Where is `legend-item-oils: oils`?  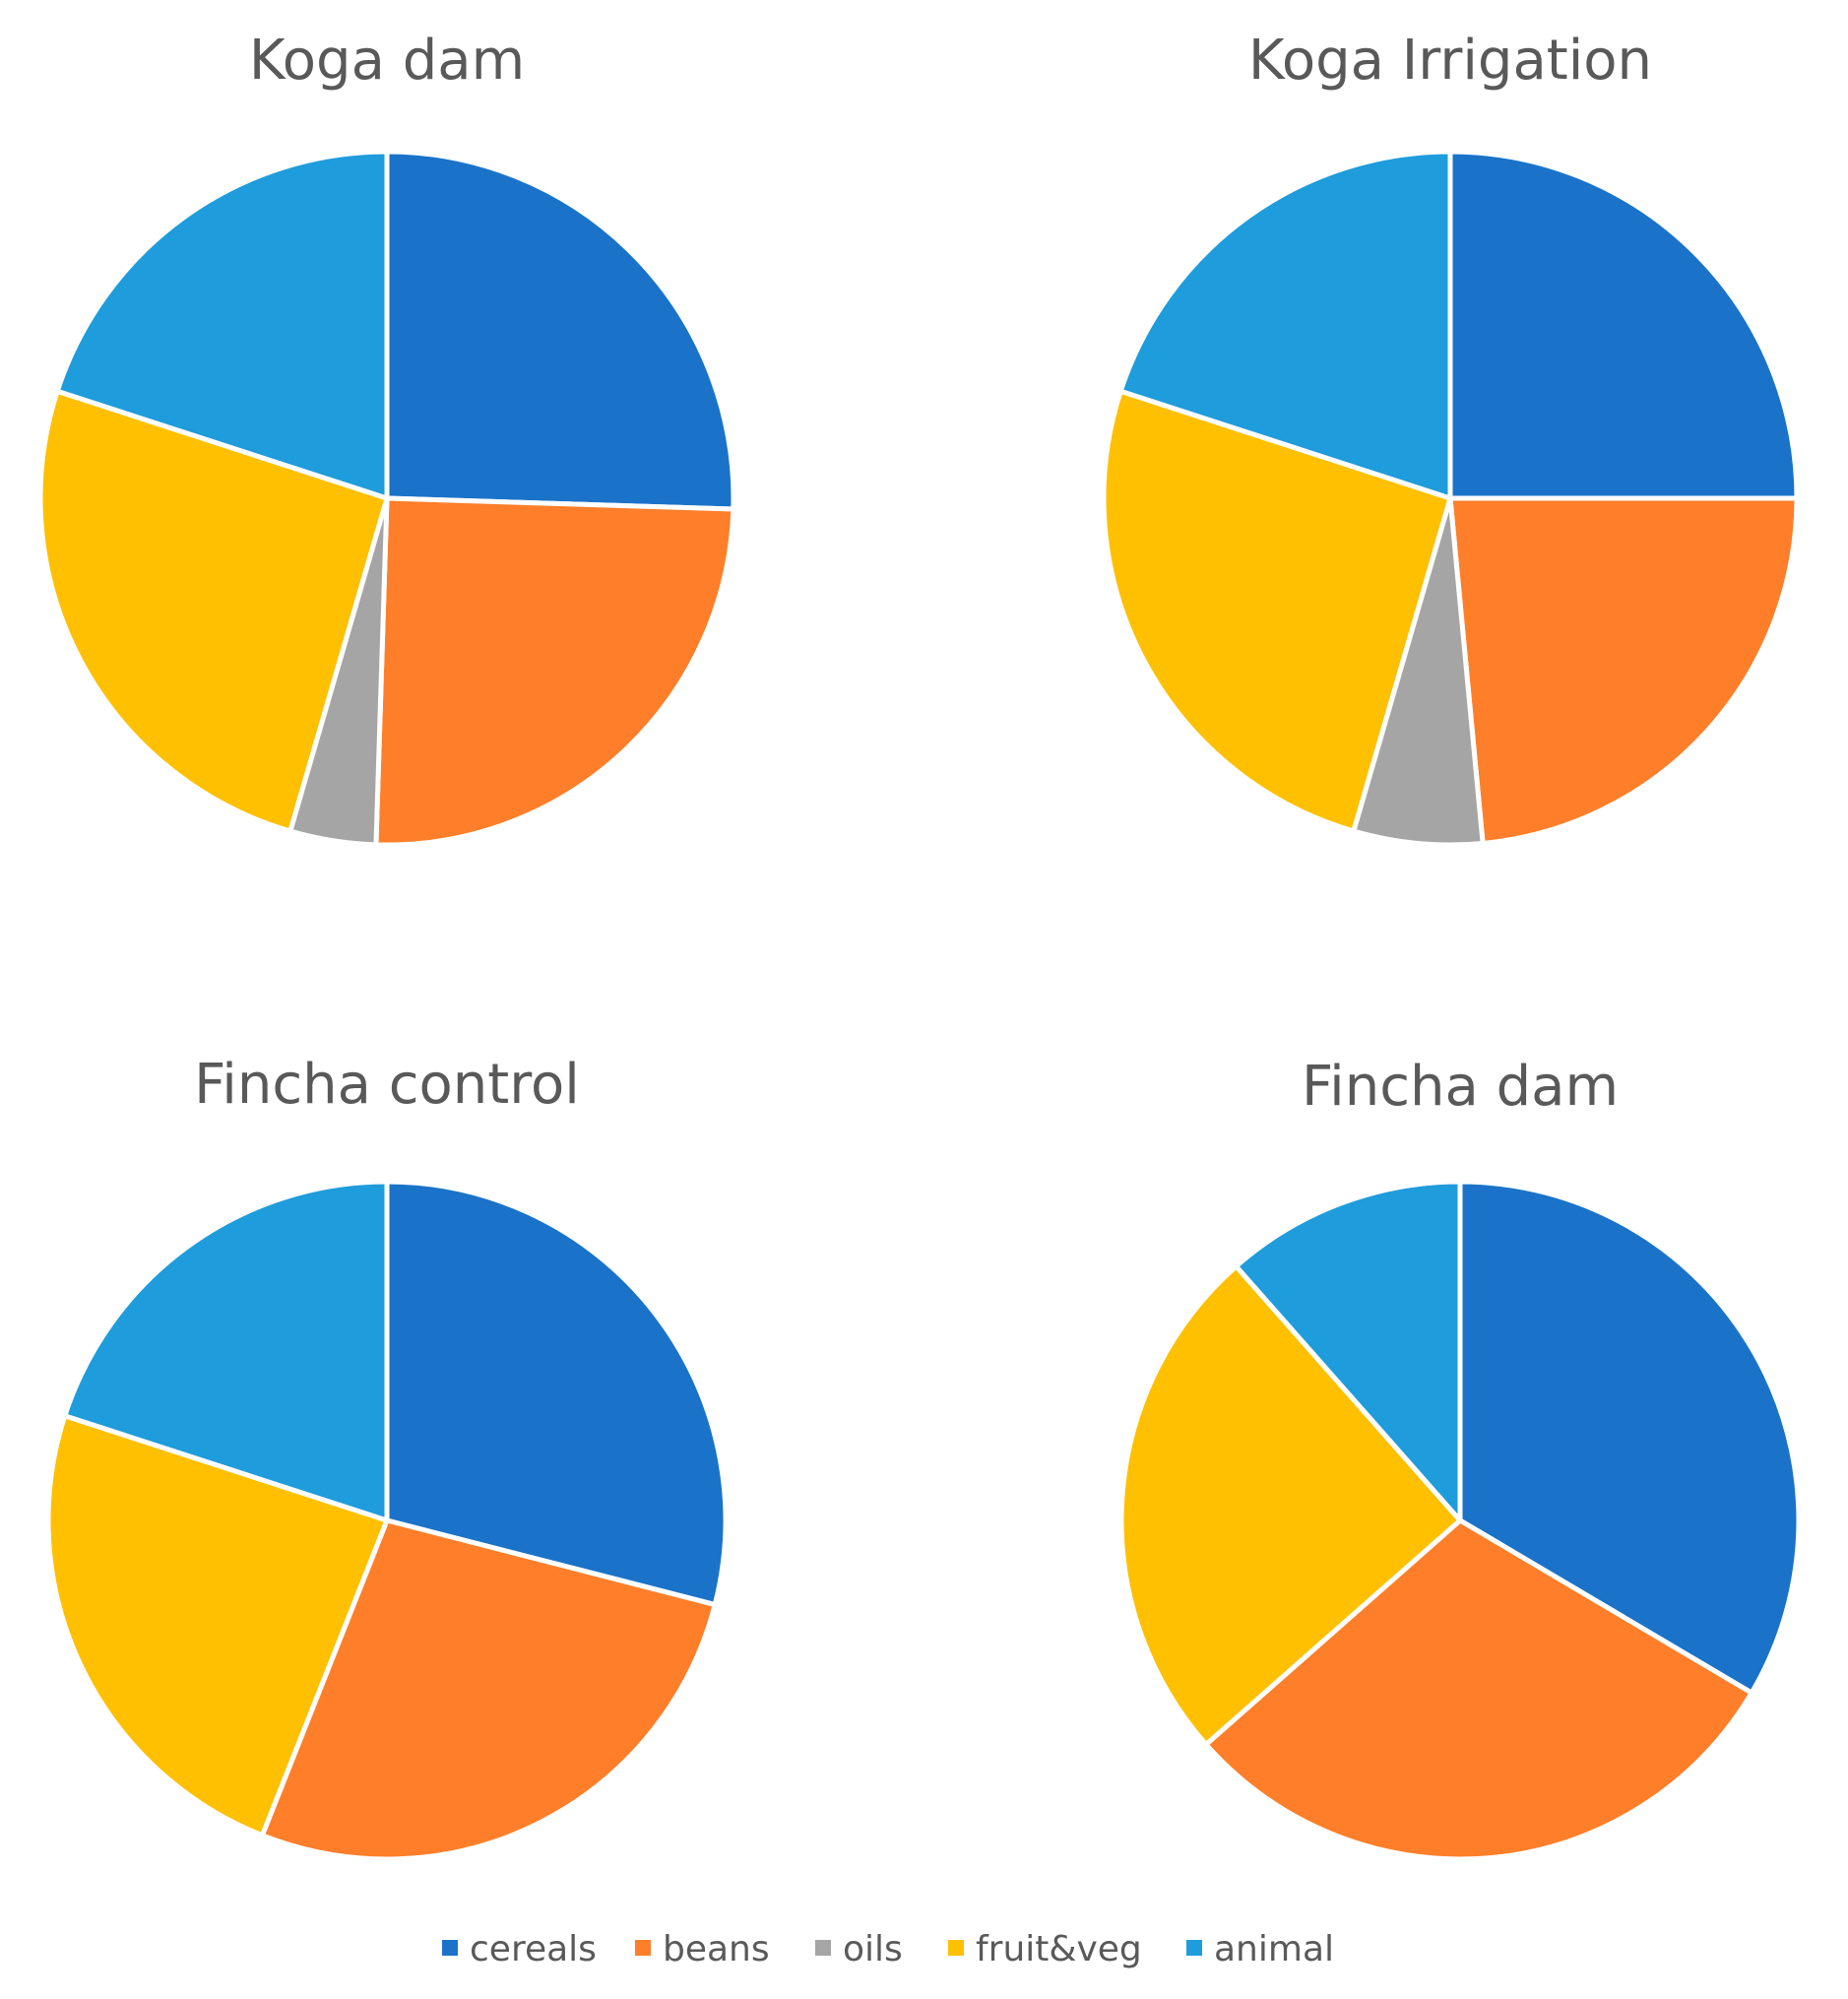 legend-item-oils: oils is located at coordinates (859, 1949).